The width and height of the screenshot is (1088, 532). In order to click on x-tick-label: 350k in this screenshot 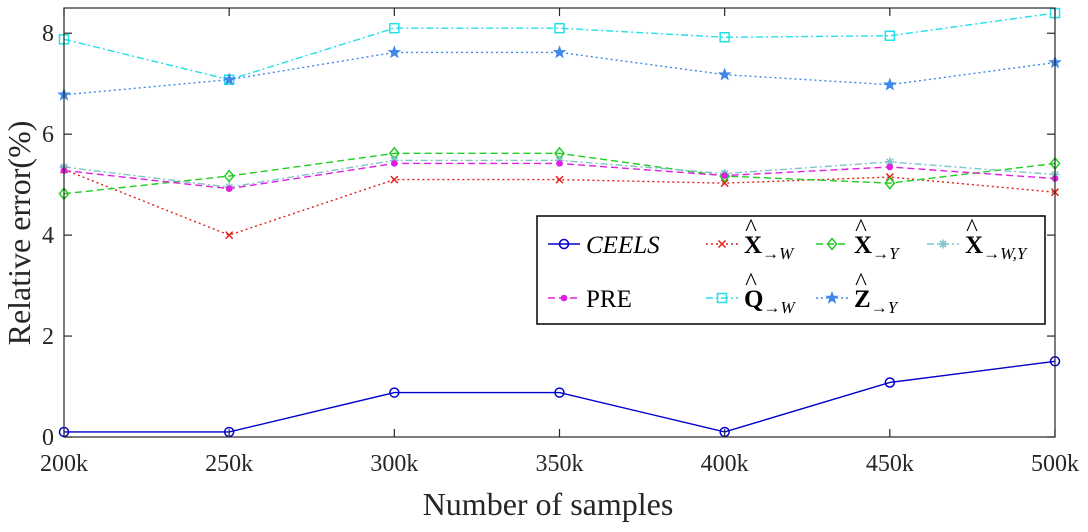, I will do `click(560, 464)`.